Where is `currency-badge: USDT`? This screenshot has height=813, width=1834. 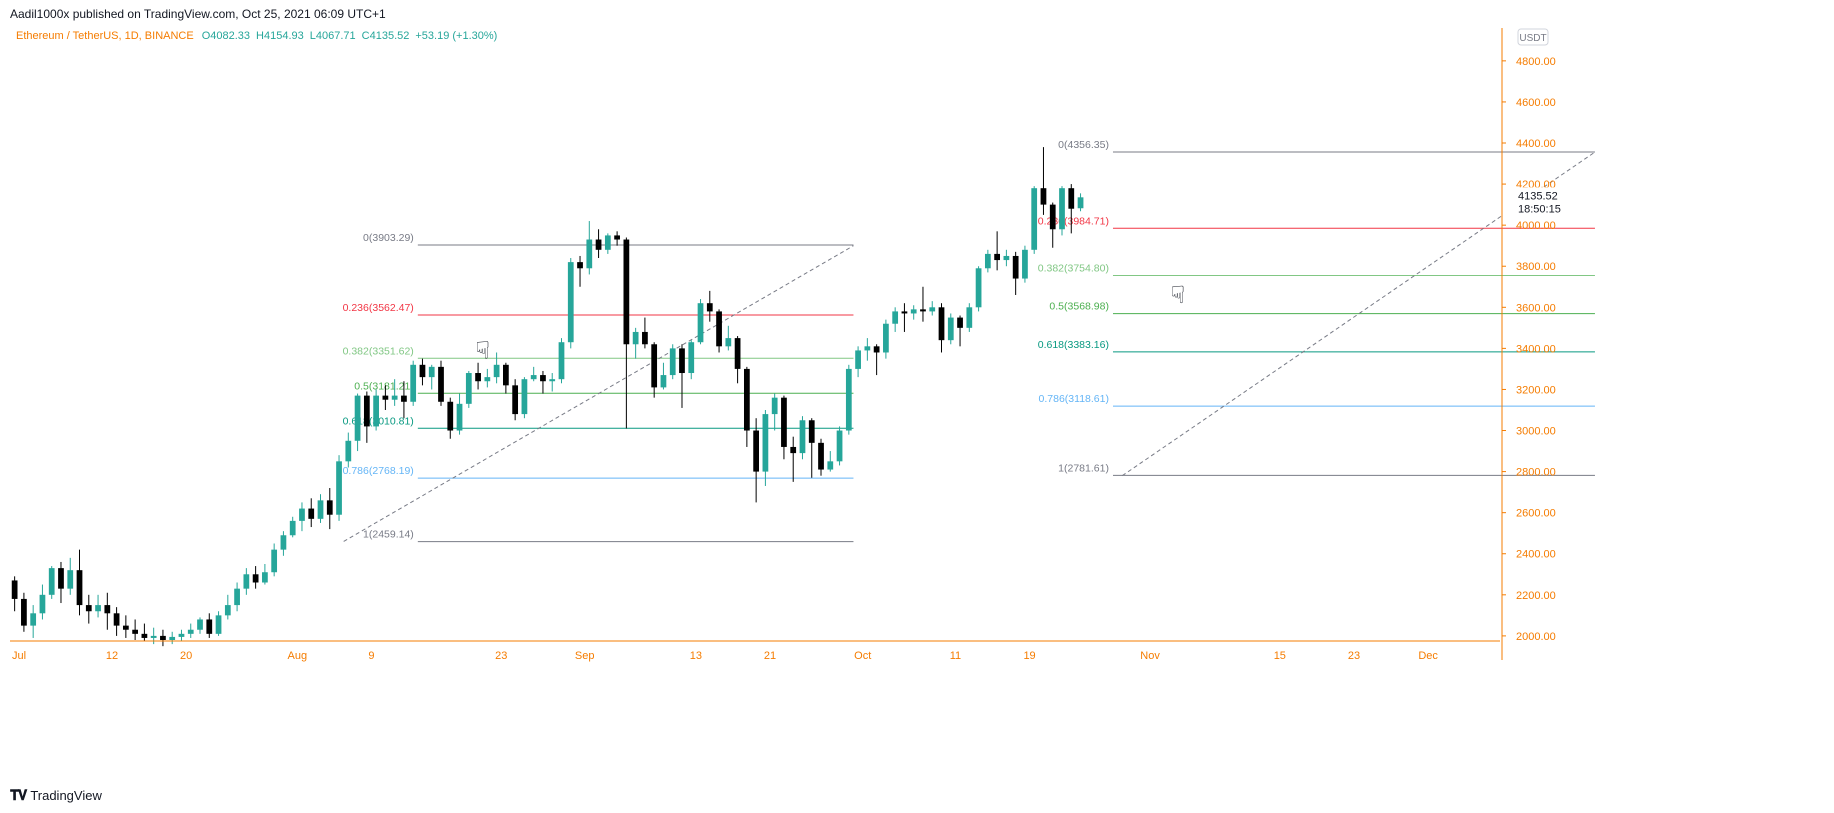
currency-badge: USDT is located at coordinates (1533, 37).